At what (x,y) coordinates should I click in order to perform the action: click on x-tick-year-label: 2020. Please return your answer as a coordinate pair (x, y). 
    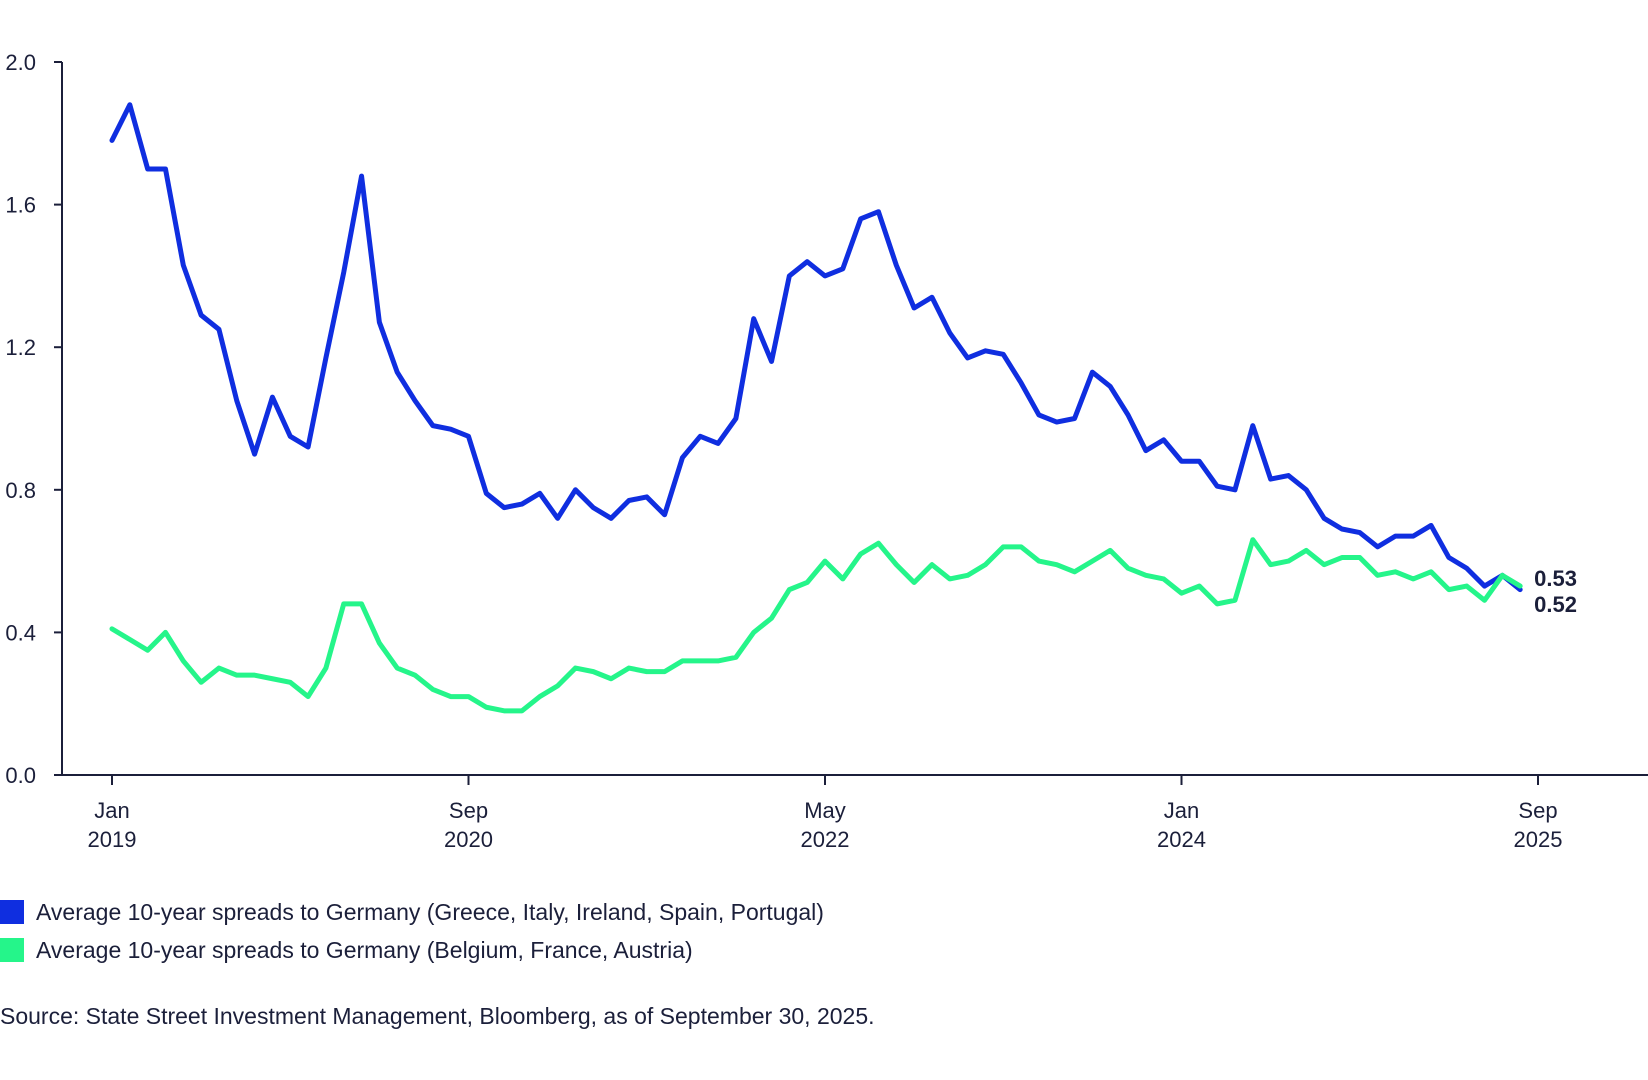
    Looking at the image, I should click on (468, 839).